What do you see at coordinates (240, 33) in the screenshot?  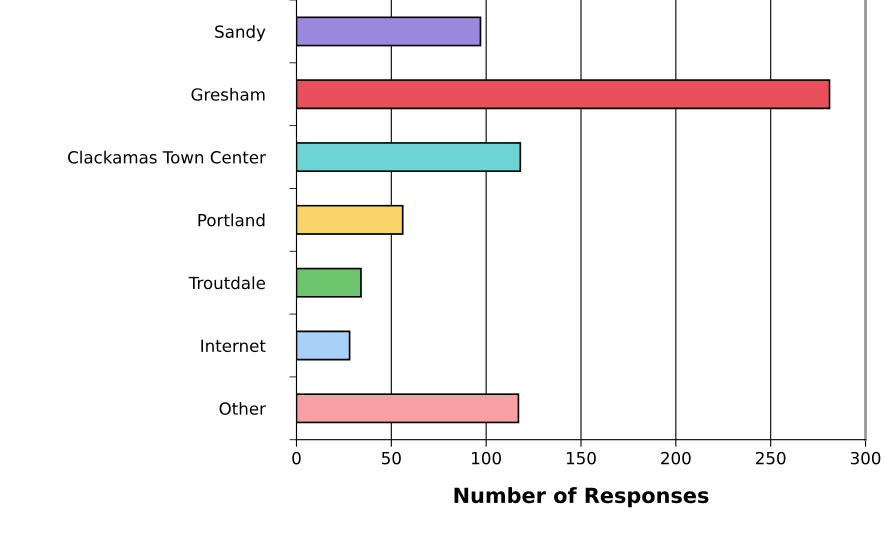 I see `y-tick-label: Sandy` at bounding box center [240, 33].